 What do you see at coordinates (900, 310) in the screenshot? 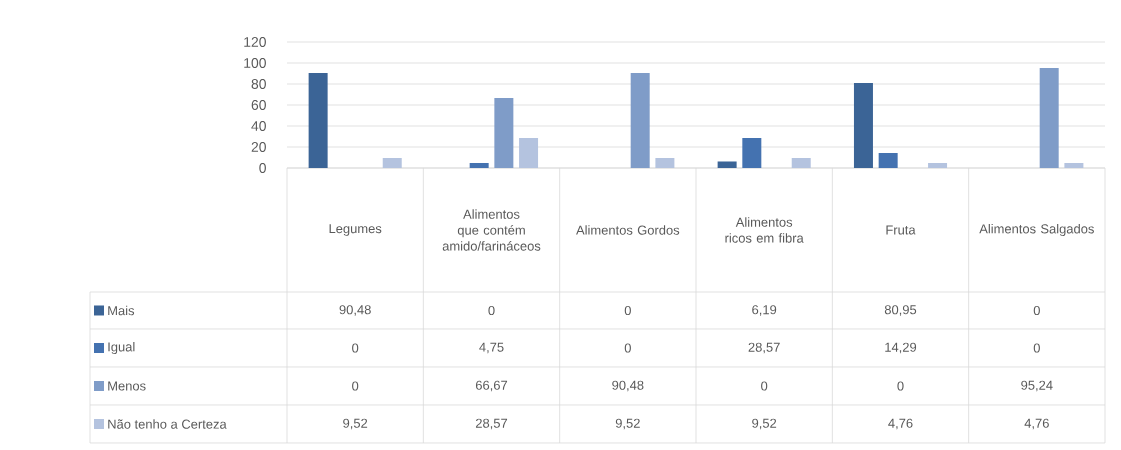
I see `data-label: 80,95` at bounding box center [900, 310].